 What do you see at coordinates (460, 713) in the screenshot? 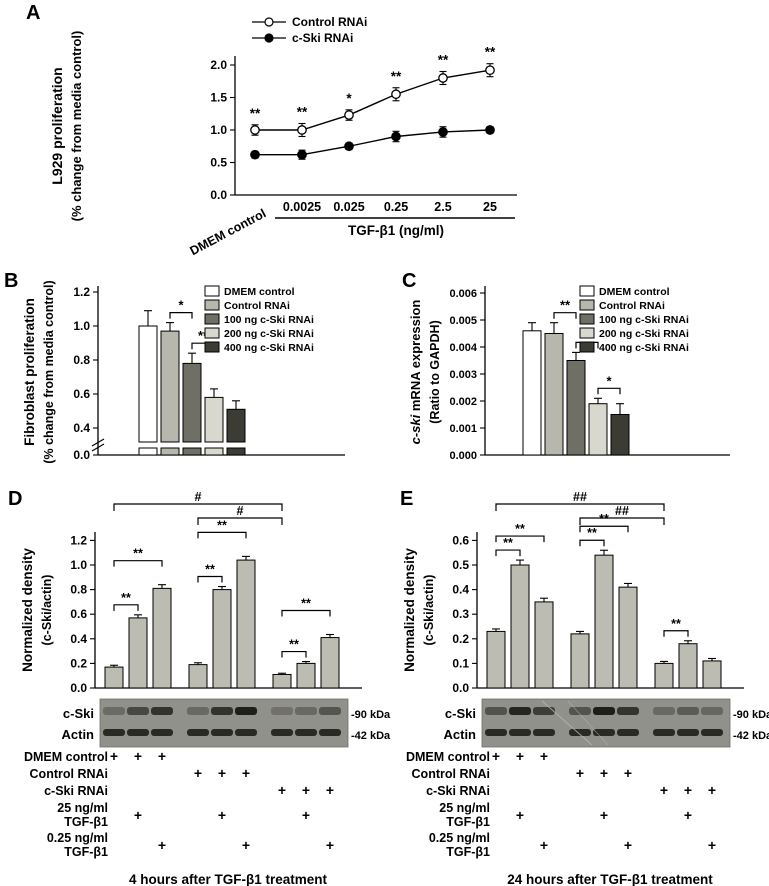
I see `blot-row-label: c-Ski` at bounding box center [460, 713].